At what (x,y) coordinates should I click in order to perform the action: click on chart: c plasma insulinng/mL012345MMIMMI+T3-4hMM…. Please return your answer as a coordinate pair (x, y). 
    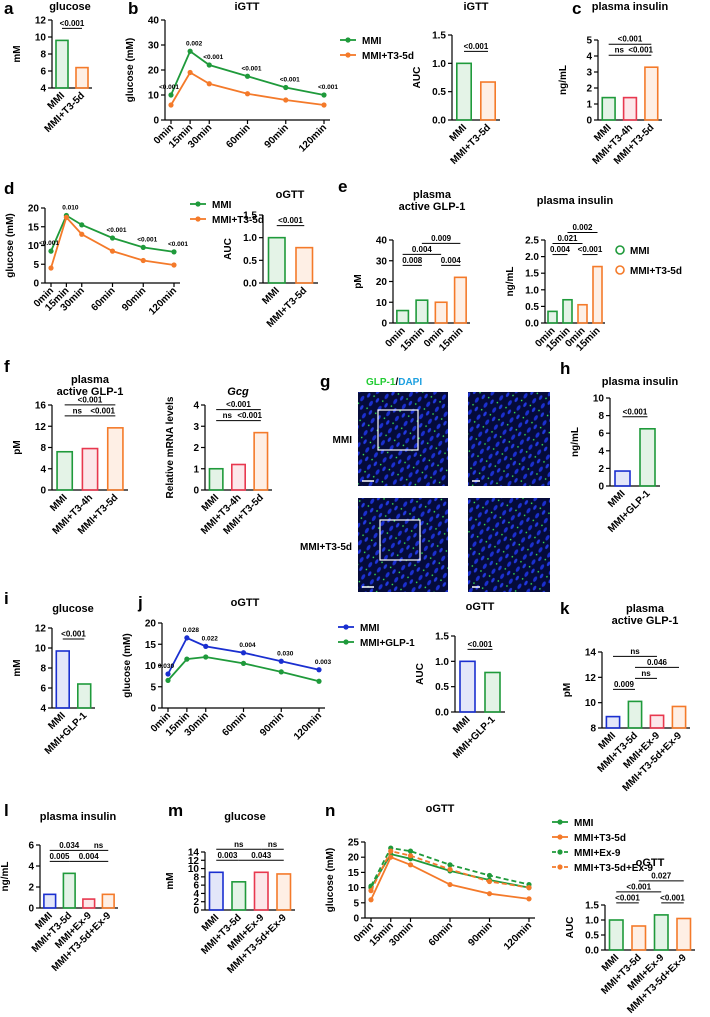
    Looking at the image, I should click on (613, 83).